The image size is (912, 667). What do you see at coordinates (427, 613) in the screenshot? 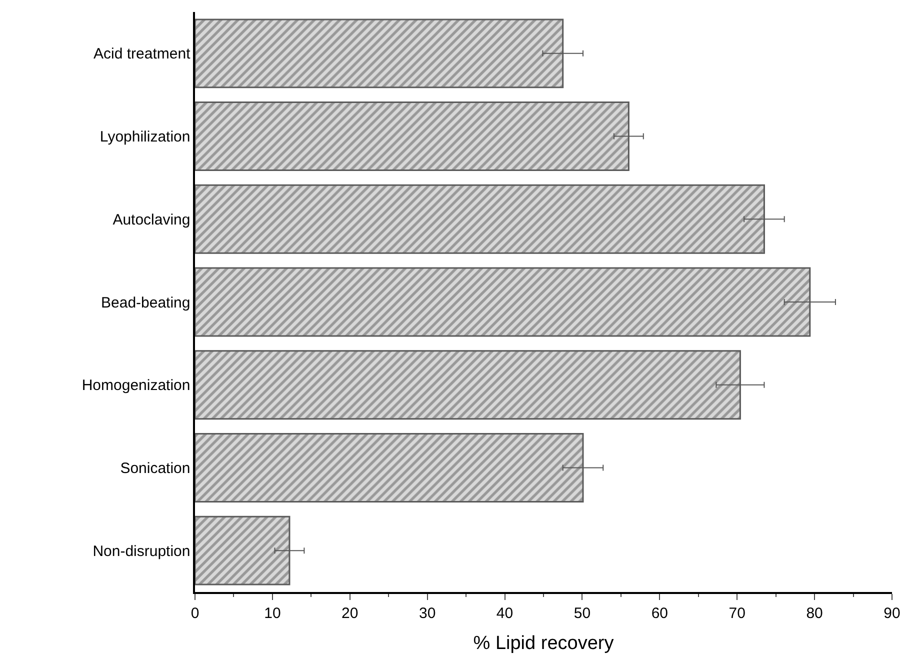
I see `x-tick-label: 30` at bounding box center [427, 613].